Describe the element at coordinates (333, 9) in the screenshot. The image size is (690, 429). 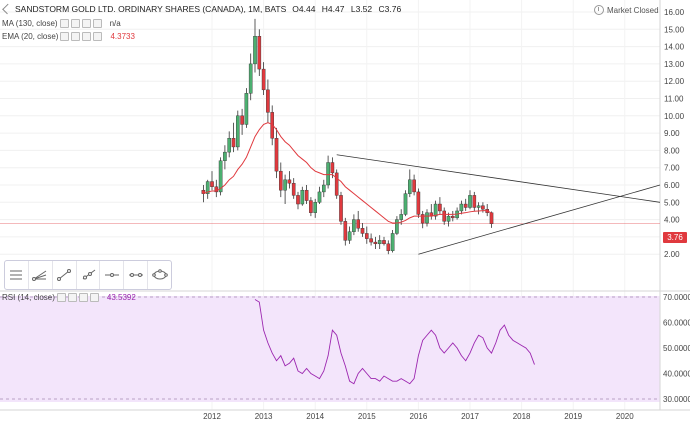
I see `high-value: H4.47` at that location.